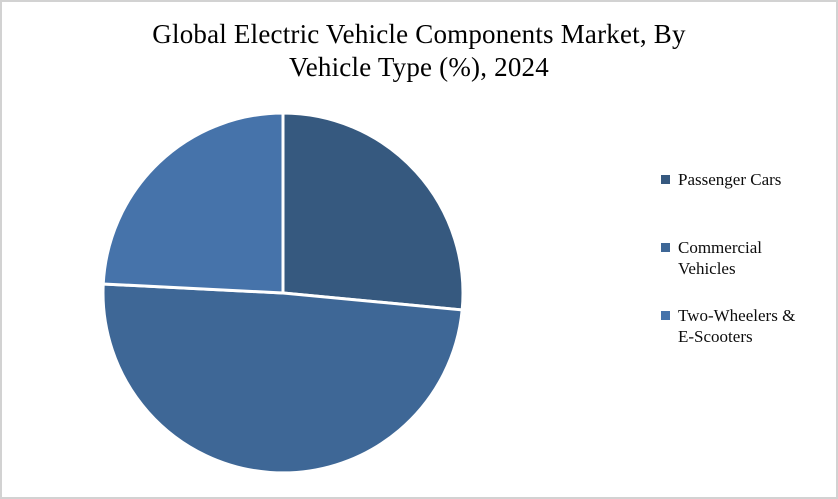  What do you see at coordinates (419, 67) in the screenshot?
I see `chart-title-line-2: Vehicle Type (%), 2024` at bounding box center [419, 67].